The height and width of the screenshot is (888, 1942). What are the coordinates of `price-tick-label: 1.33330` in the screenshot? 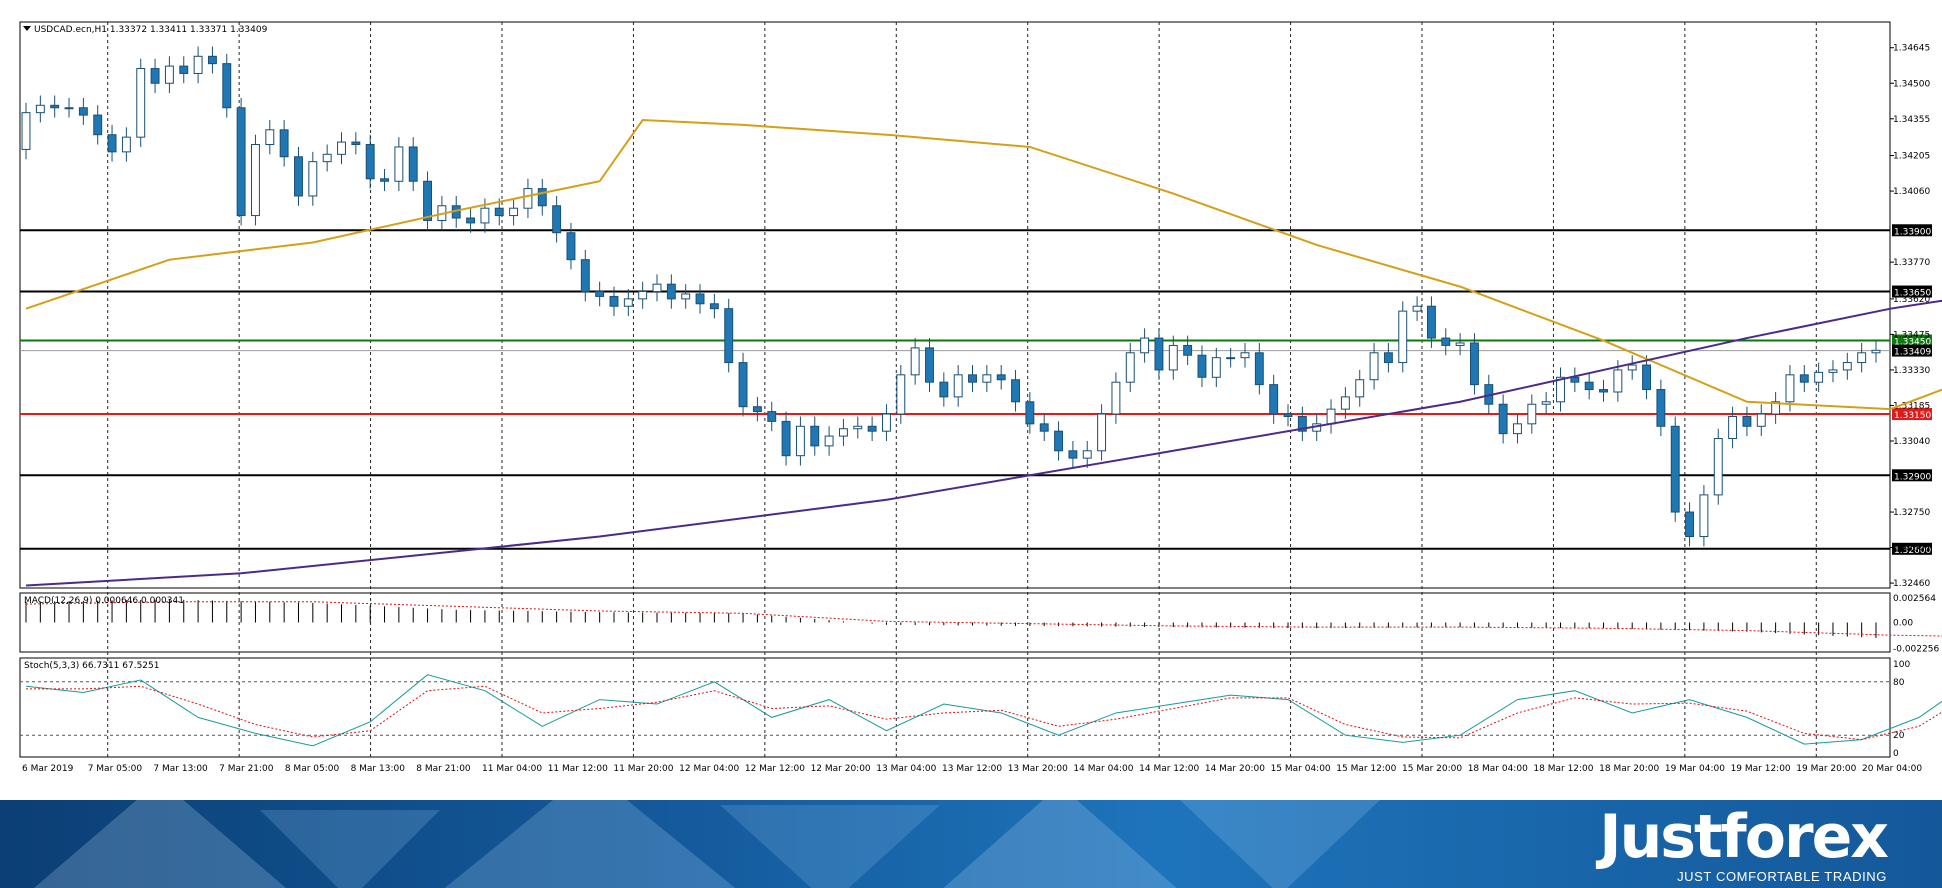 It's located at (1911, 371).